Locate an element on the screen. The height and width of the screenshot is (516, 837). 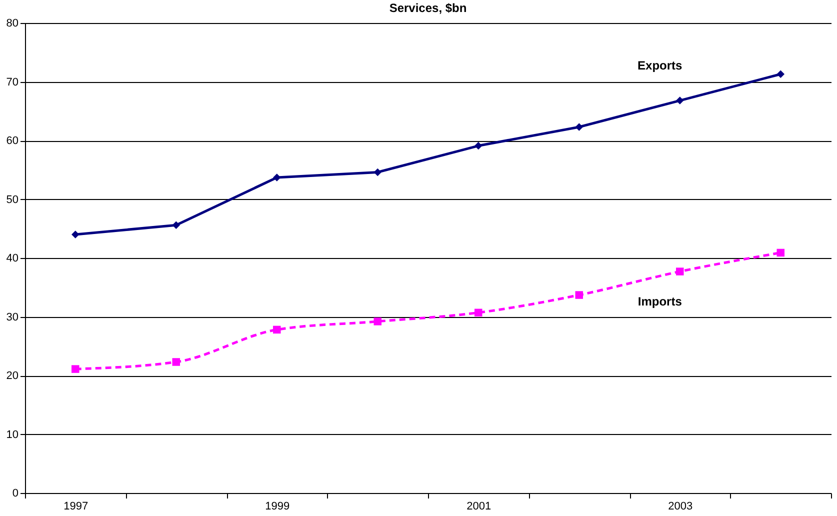
y-tick-label: 30 is located at coordinates (12, 317).